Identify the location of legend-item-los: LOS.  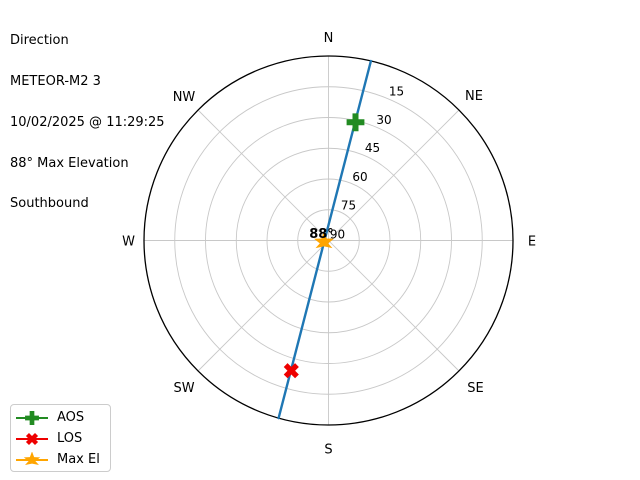
(62, 438).